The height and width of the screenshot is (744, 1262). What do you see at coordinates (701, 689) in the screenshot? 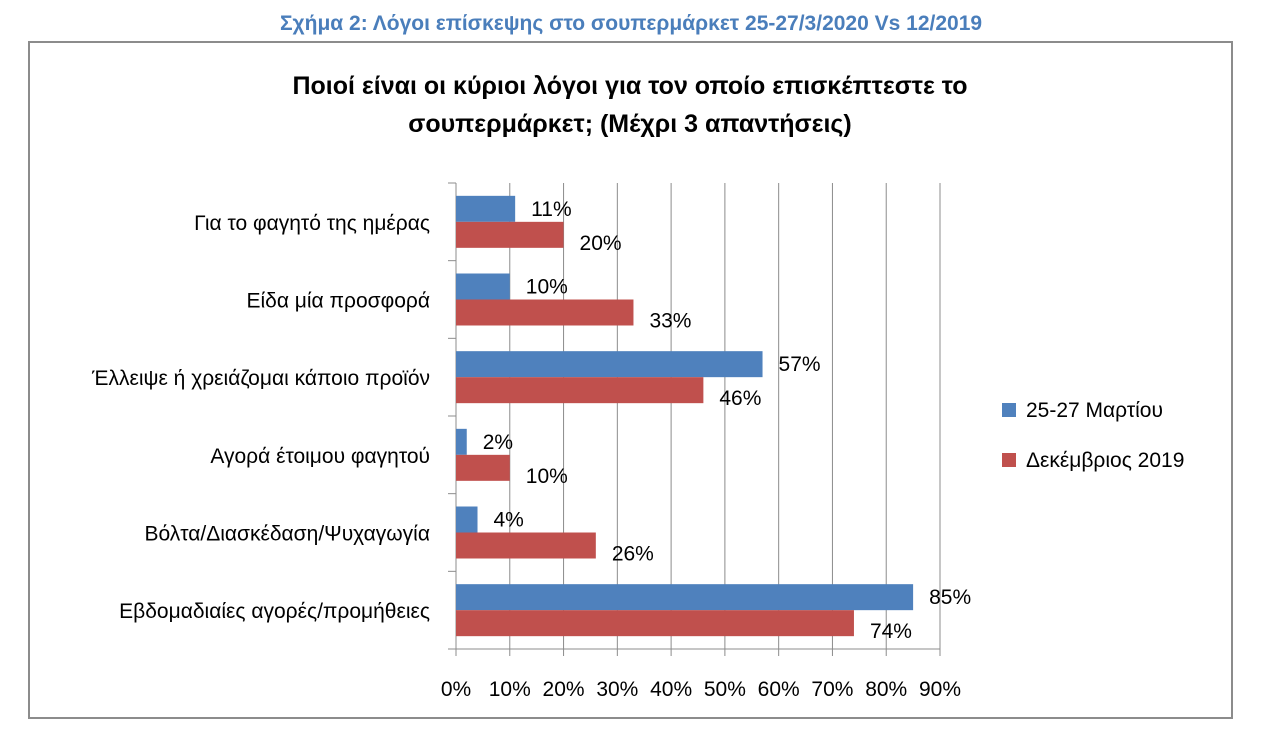
I see `x-axis-ticks: 0% 10% 20% 30% 40% 50% 60% 70% 80% 90%` at bounding box center [701, 689].